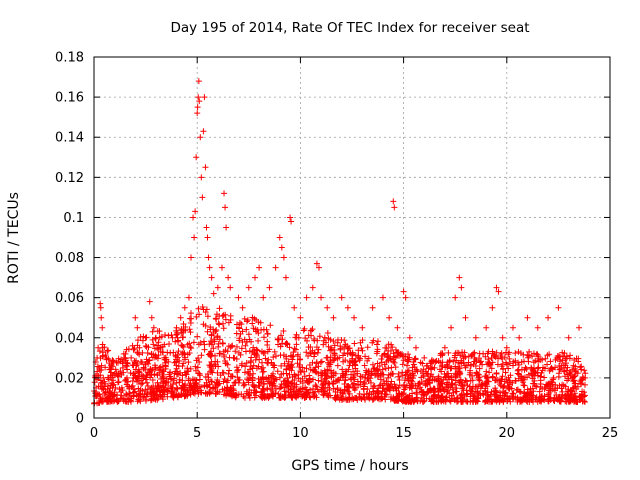 The height and width of the screenshot is (480, 640). Describe the element at coordinates (73, 218) in the screenshot. I see `y-tick-label: 0.1` at that location.